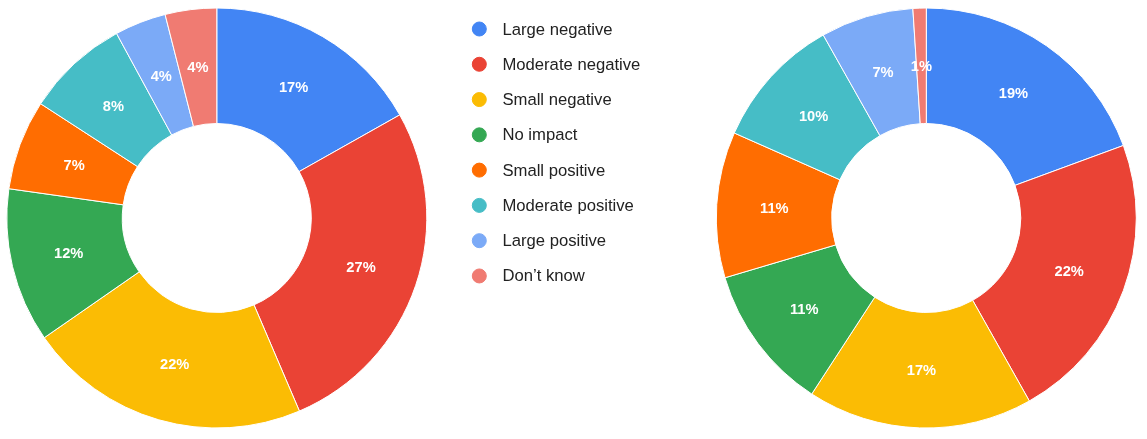 Image resolution: width=1147 pixels, height=439 pixels. Describe the element at coordinates (554, 241) in the screenshot. I see `legend-label: Large positive` at that location.